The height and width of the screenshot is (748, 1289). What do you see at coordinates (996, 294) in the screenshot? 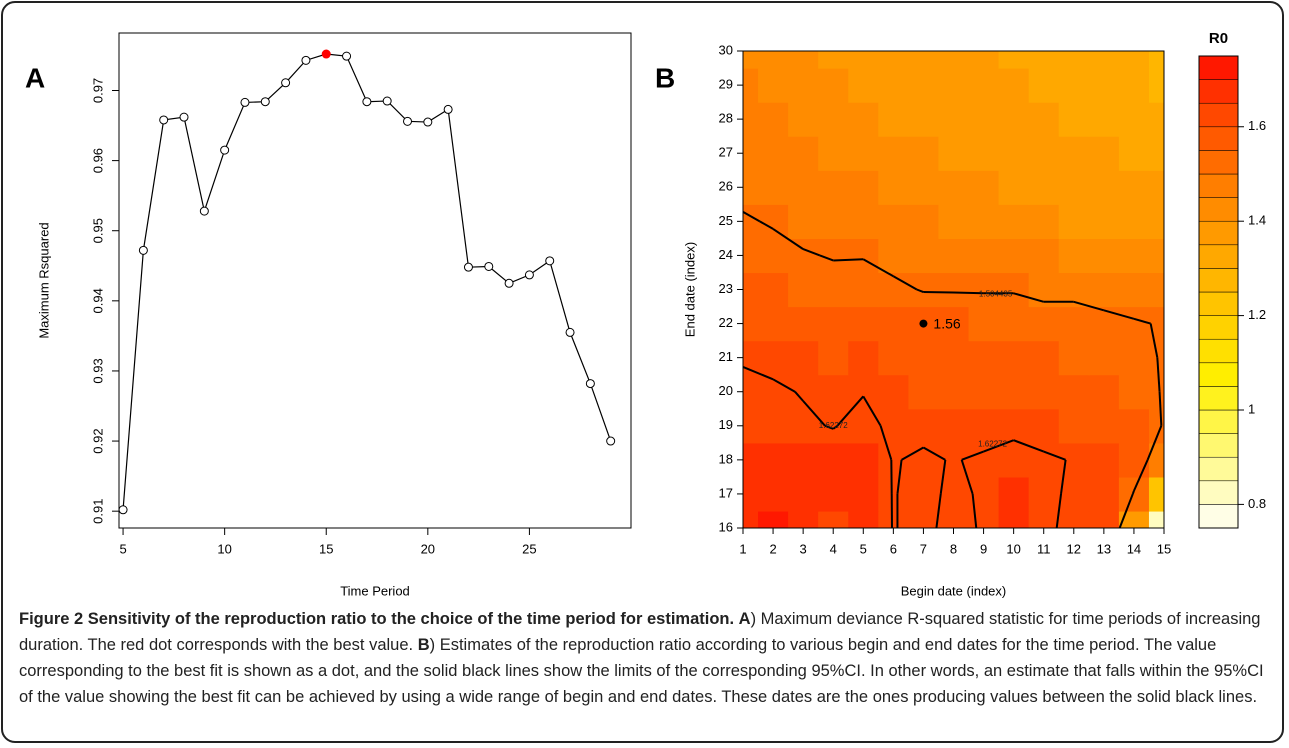
I see `contour-label: 1.504435` at bounding box center [996, 294].